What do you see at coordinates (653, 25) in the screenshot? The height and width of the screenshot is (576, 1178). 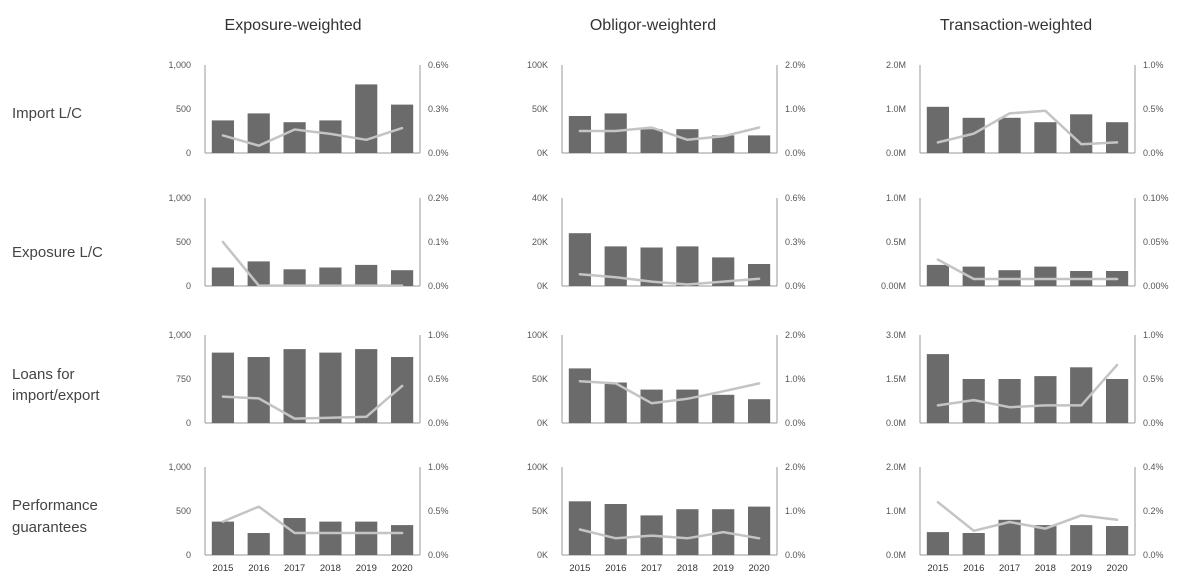 I see `column-title-obligor-weighted: Obligor-weighterd` at bounding box center [653, 25].